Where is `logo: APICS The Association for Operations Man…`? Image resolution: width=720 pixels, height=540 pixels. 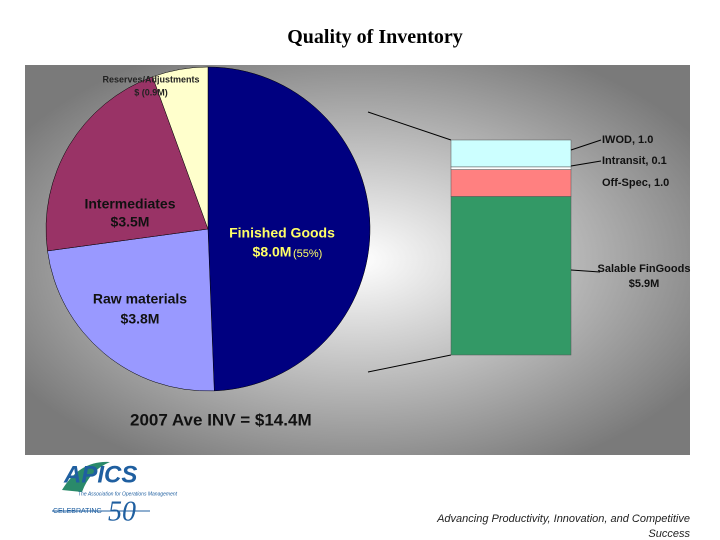 logo: APICS The Association for Operations Man… is located at coordinates (115, 494).